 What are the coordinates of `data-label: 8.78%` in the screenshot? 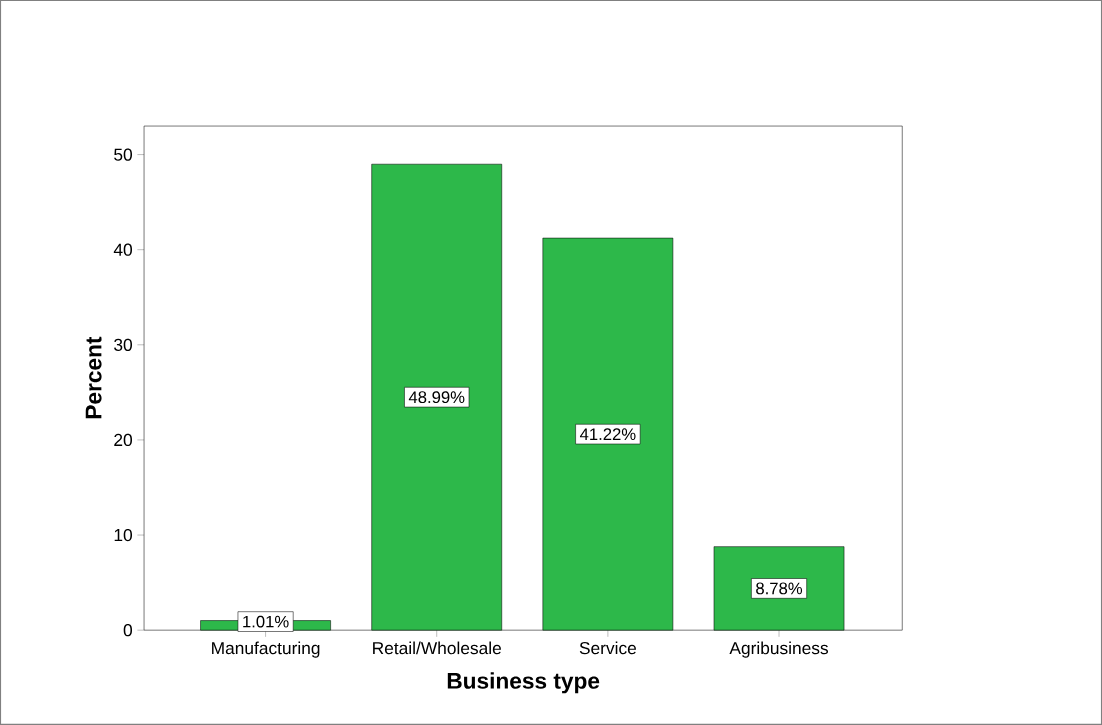 It's located at (779, 588).